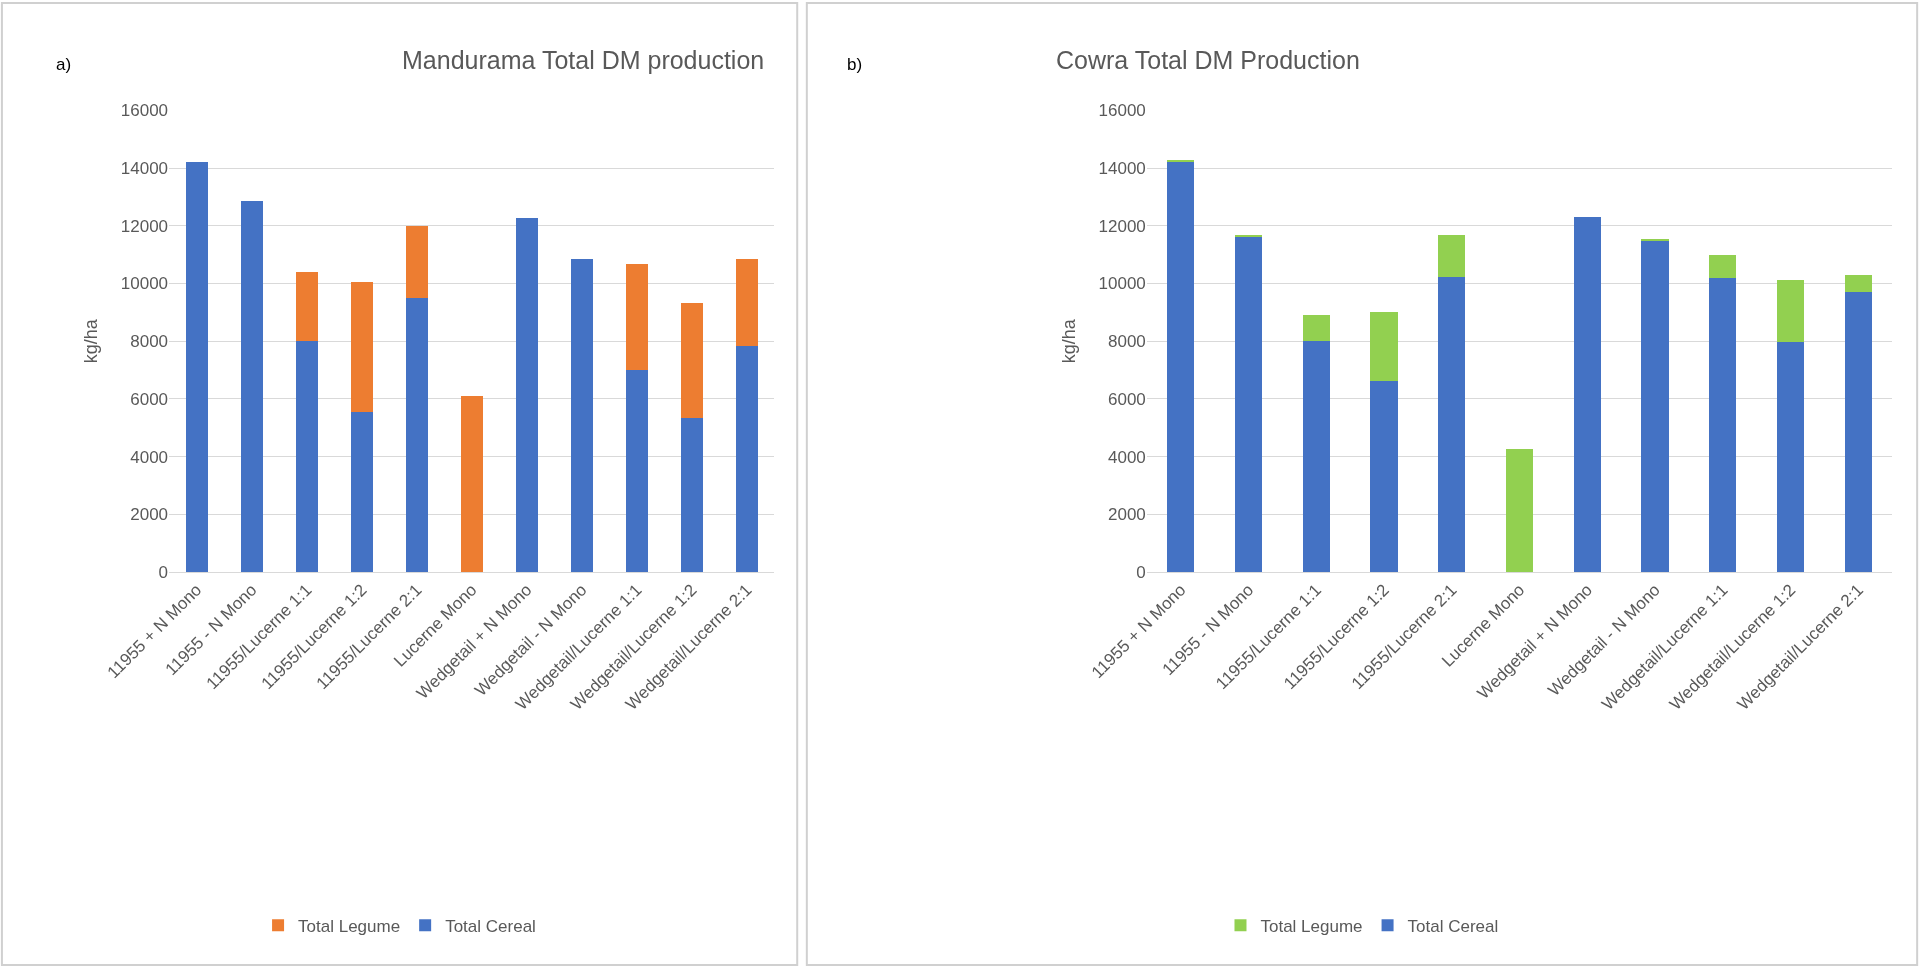 This screenshot has width=1921, height=968. What do you see at coordinates (64, 64) in the screenshot?
I see `text: a)` at bounding box center [64, 64].